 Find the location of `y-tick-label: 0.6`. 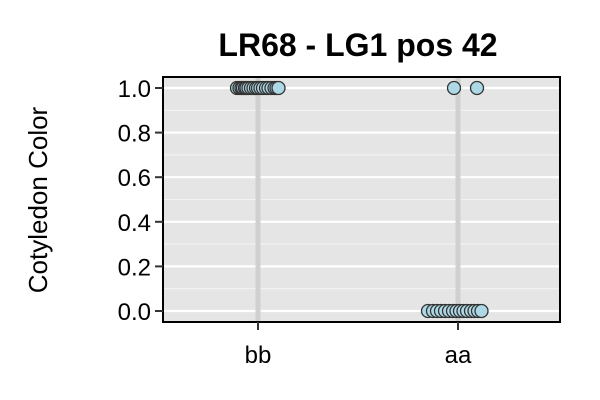

y-tick-label: 0.6 is located at coordinates (134, 178).